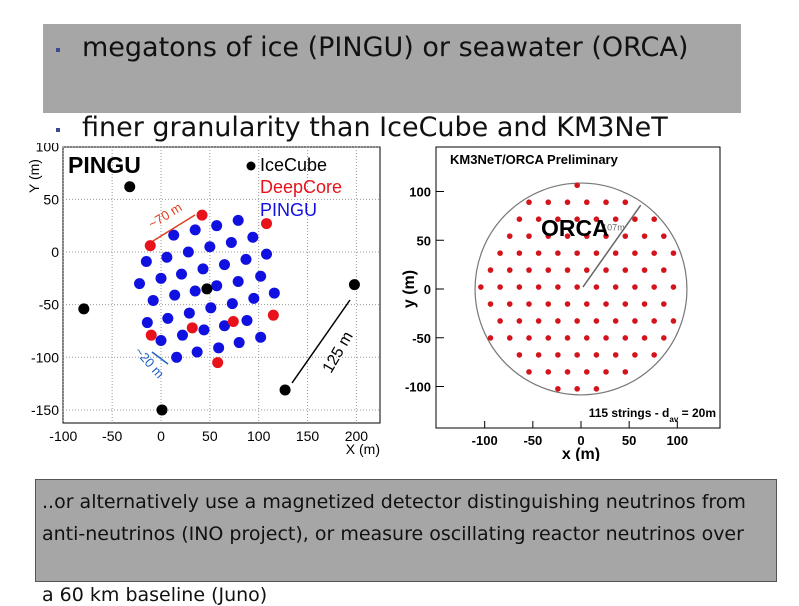  I want to click on y-tick-label: -50, so click(421, 338).